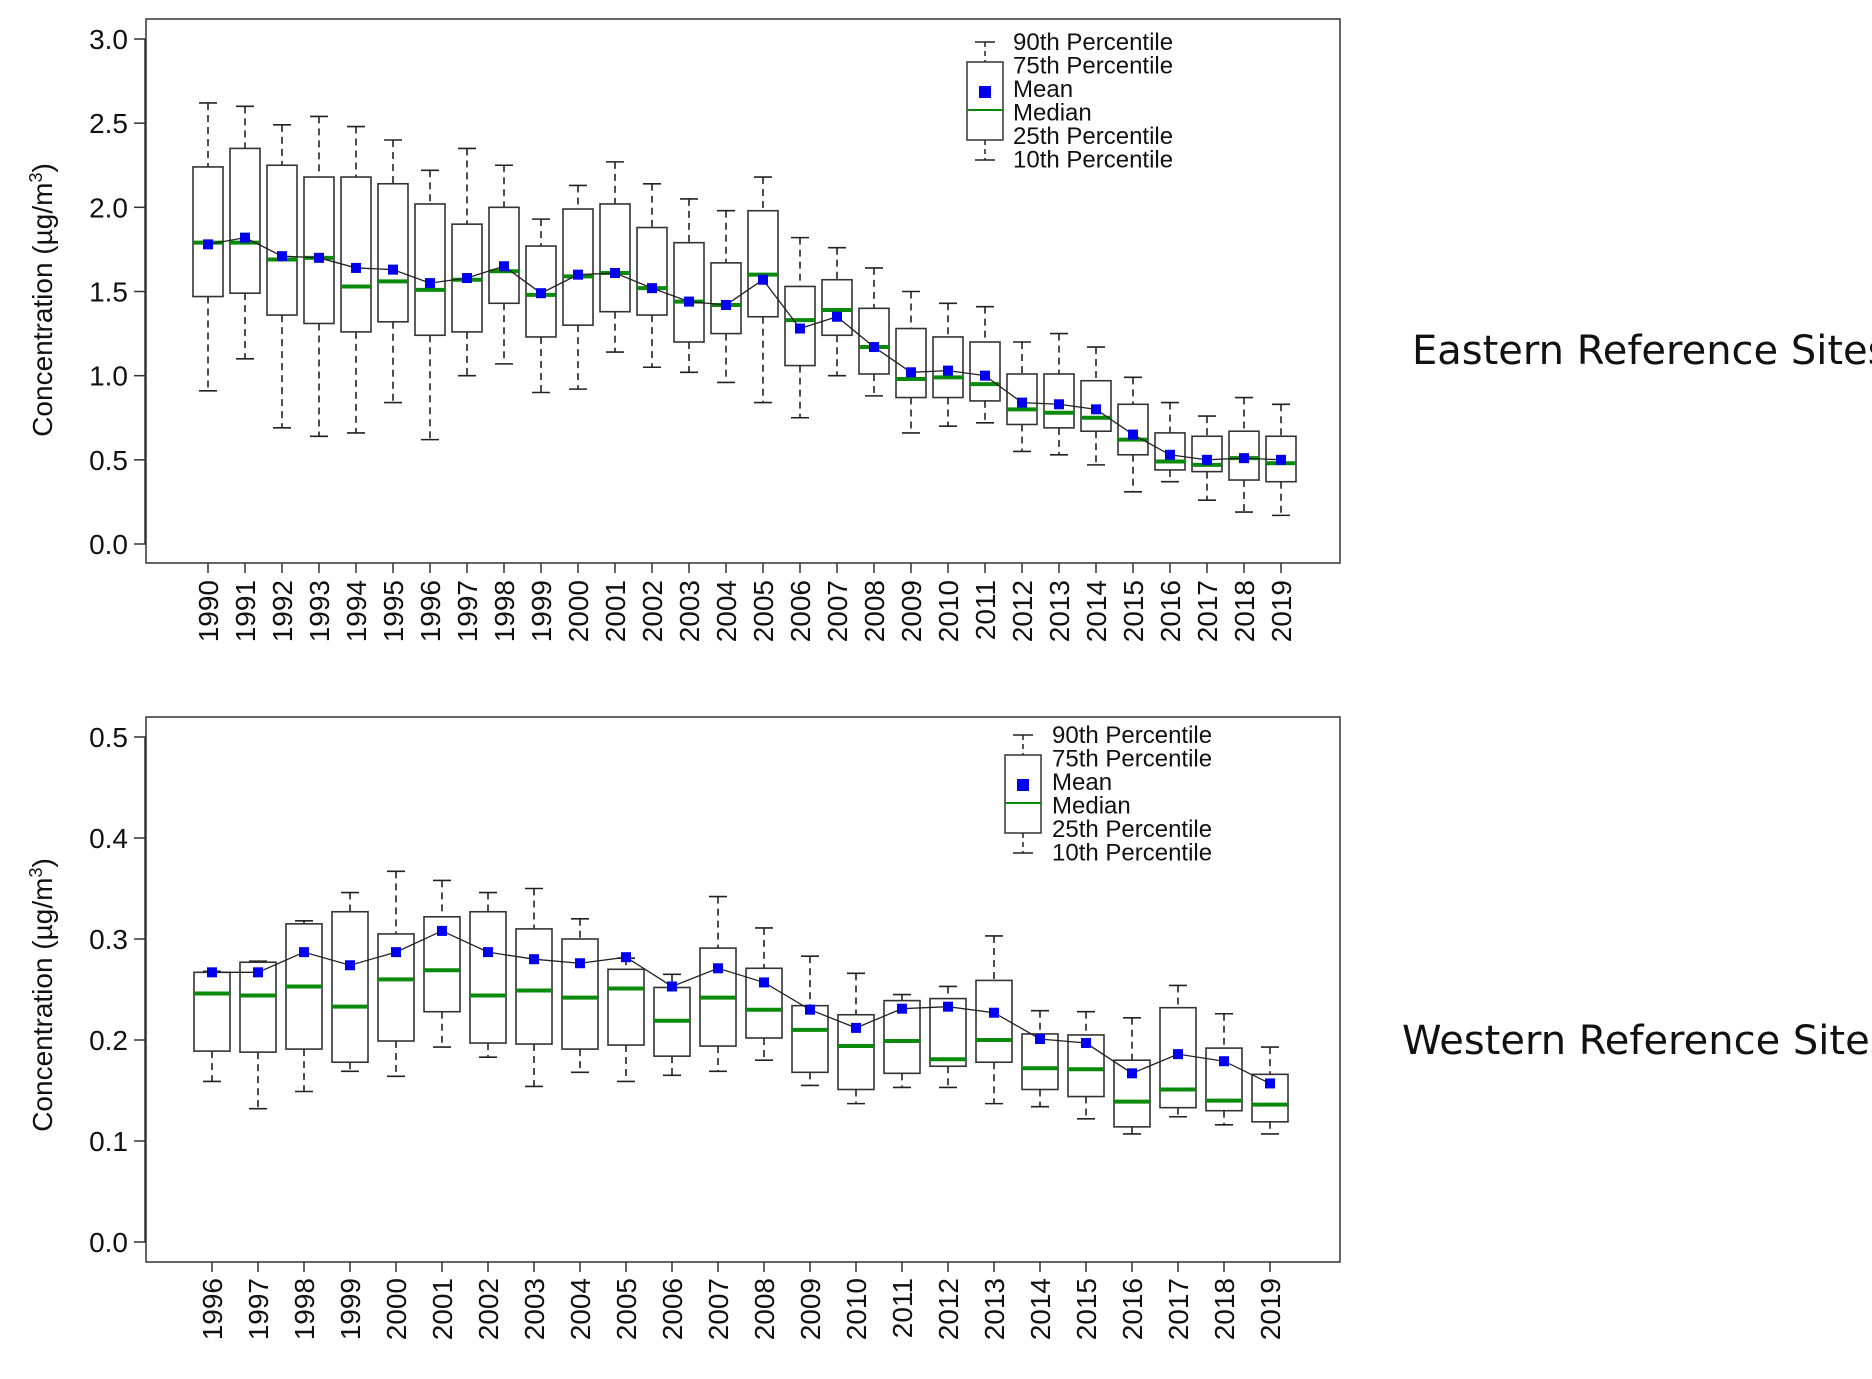 The width and height of the screenshot is (1872, 1379). I want to click on x-tick-label: 2001, so click(442, 1309).